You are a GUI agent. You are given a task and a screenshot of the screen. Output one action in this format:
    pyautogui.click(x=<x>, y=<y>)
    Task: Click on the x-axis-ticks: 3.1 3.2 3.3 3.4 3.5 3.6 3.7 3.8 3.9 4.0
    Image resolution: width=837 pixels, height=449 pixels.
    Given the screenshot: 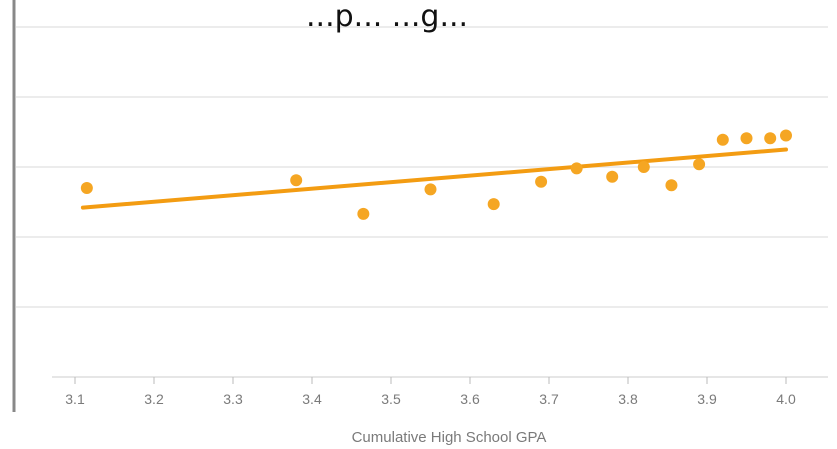 What is the action you would take?
    pyautogui.click(x=430, y=392)
    